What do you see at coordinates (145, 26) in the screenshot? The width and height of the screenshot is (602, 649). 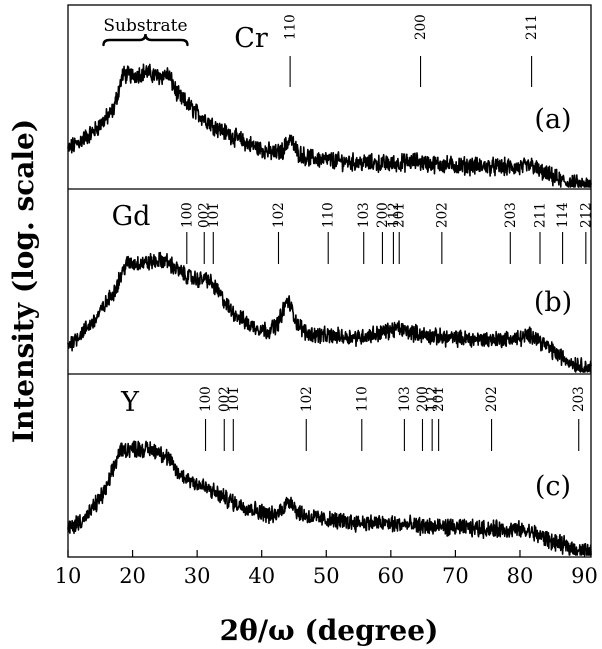 I see `substrate-label: Substrate` at bounding box center [145, 26].